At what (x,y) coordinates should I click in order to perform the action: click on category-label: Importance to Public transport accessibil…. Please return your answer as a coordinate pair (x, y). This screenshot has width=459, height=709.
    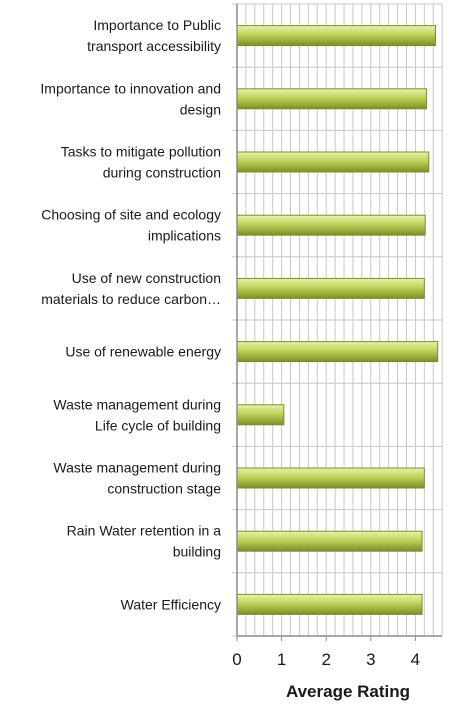
    Looking at the image, I should click on (154, 35).